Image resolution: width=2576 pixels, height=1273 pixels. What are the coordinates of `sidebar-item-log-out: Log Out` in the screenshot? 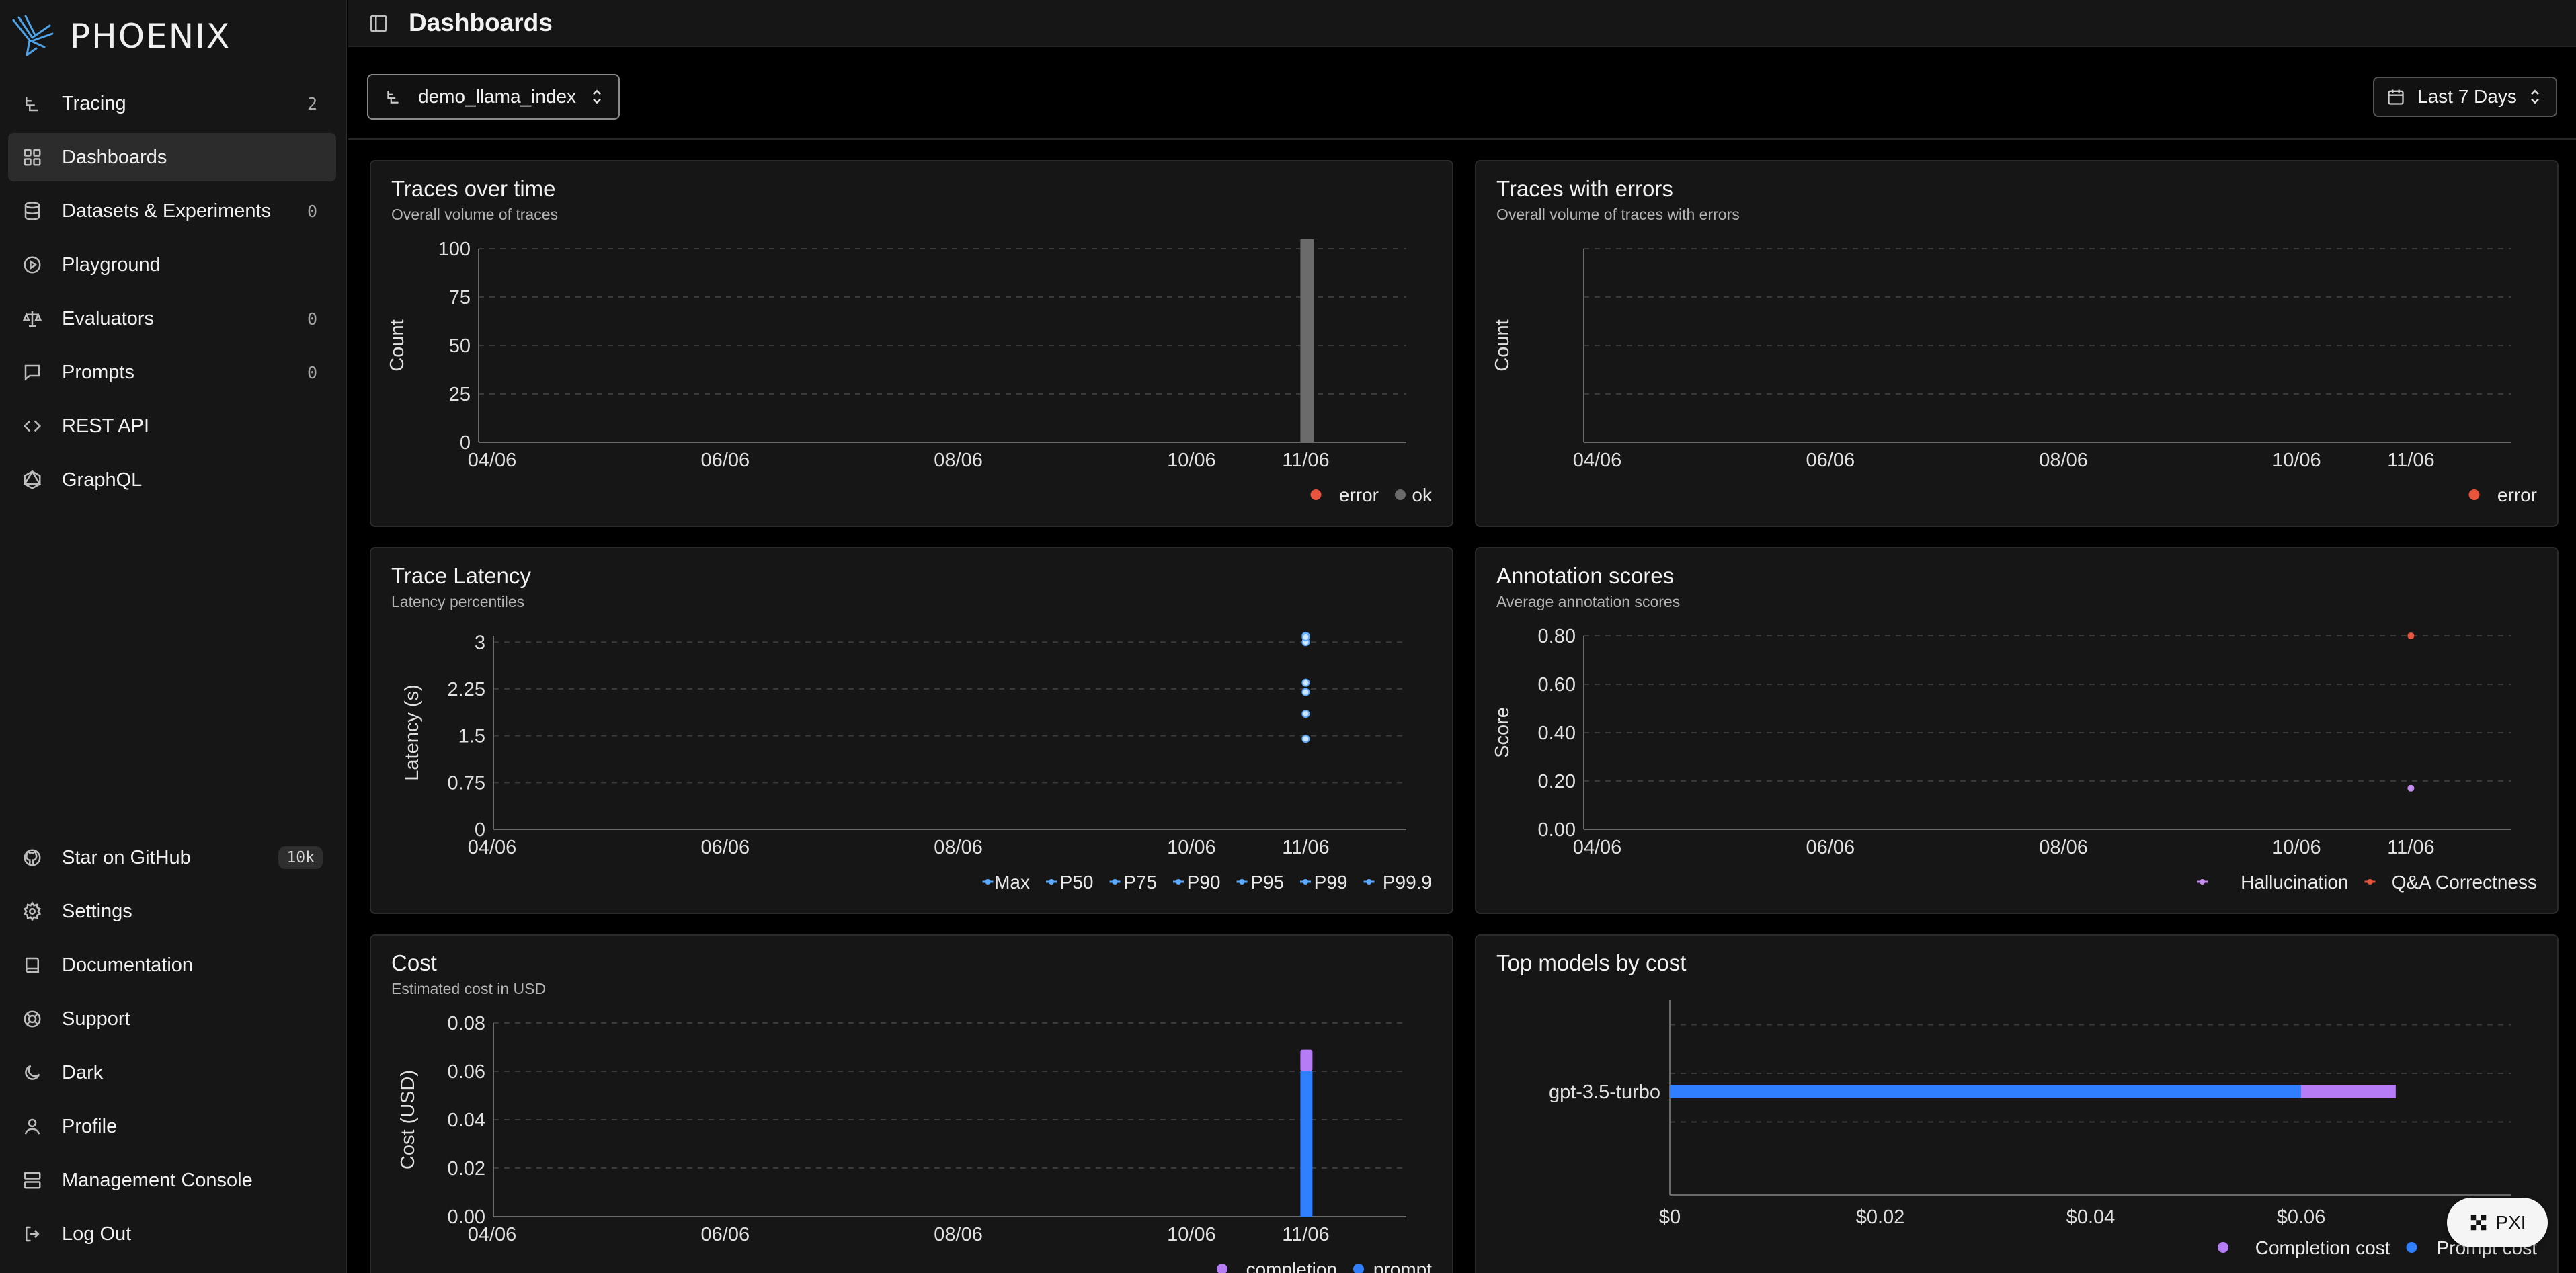 It's located at (172, 1234).